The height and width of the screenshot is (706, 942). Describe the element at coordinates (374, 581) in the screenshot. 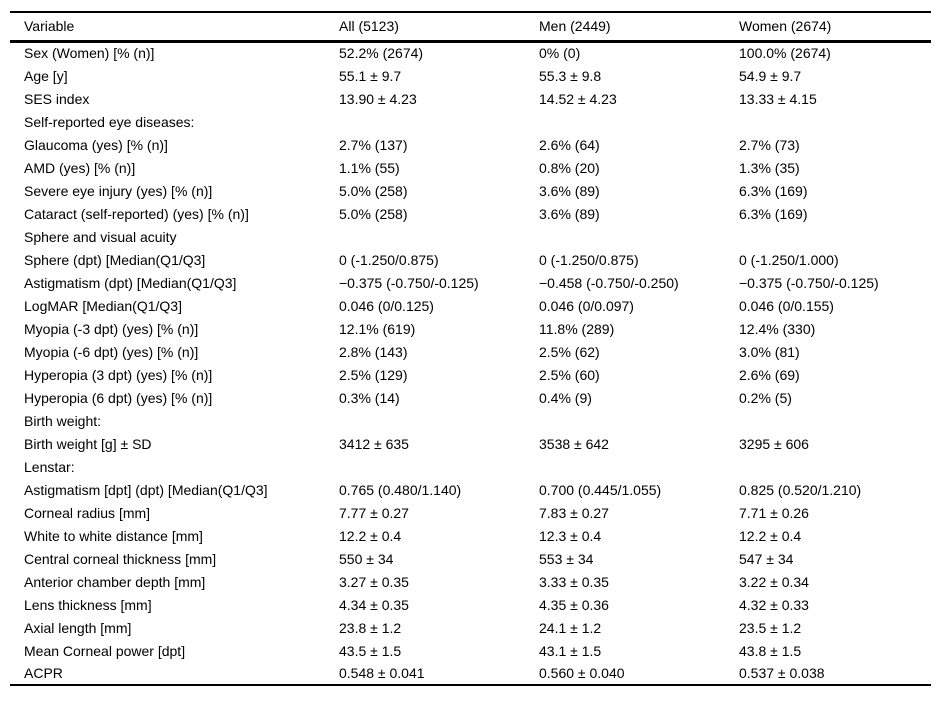

I see `cell-all: 3.27 ± 0.35` at that location.